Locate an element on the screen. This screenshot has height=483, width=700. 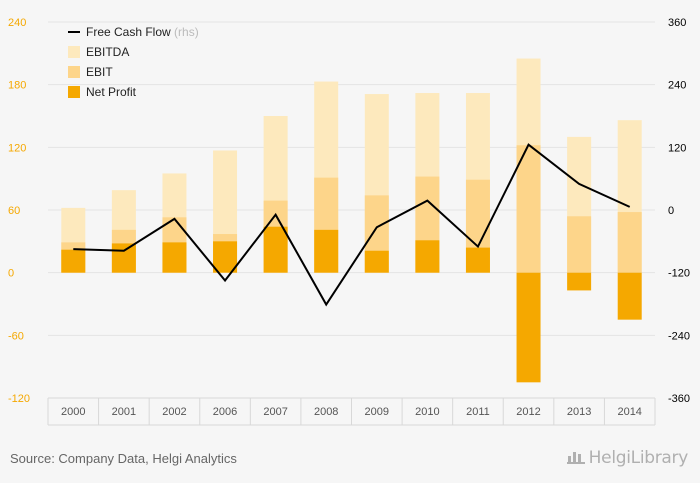
left-tick-label: 60 is located at coordinates (14, 211).